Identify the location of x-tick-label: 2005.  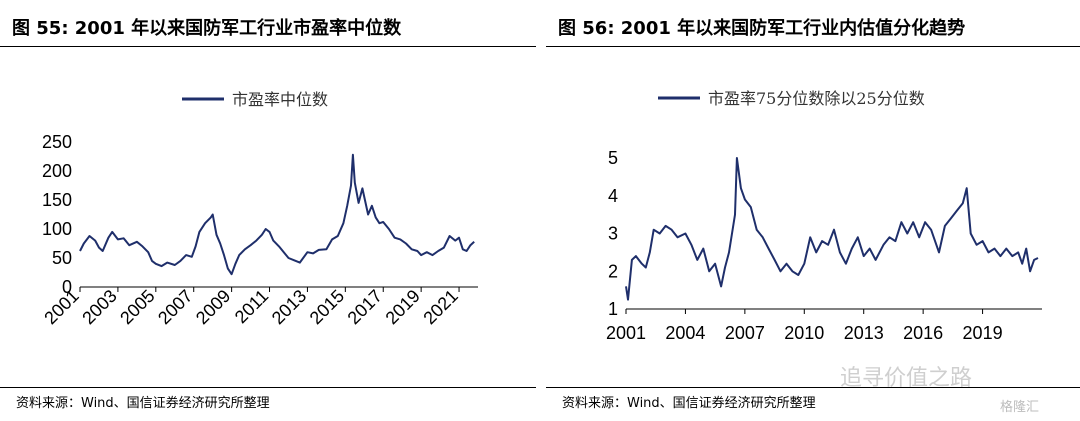
(137, 307).